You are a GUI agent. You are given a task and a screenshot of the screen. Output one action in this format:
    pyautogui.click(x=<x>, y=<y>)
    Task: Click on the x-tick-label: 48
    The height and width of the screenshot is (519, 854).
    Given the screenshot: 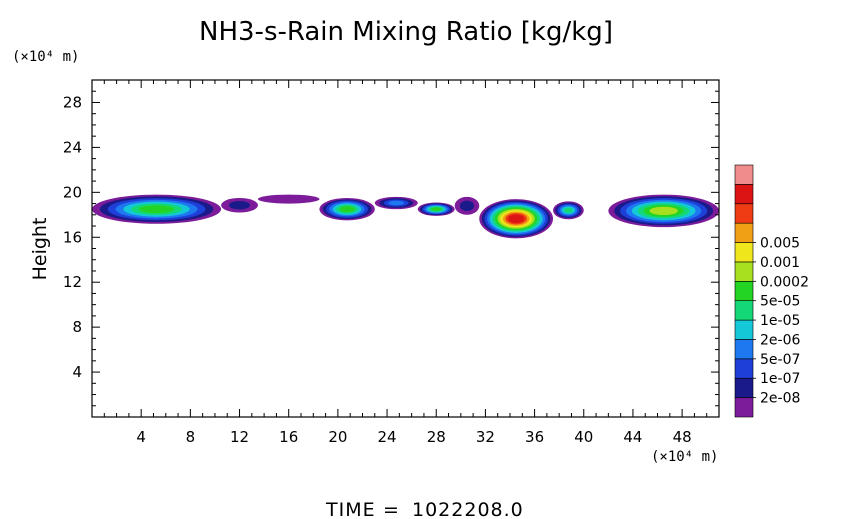 What is the action you would take?
    pyautogui.click(x=682, y=437)
    